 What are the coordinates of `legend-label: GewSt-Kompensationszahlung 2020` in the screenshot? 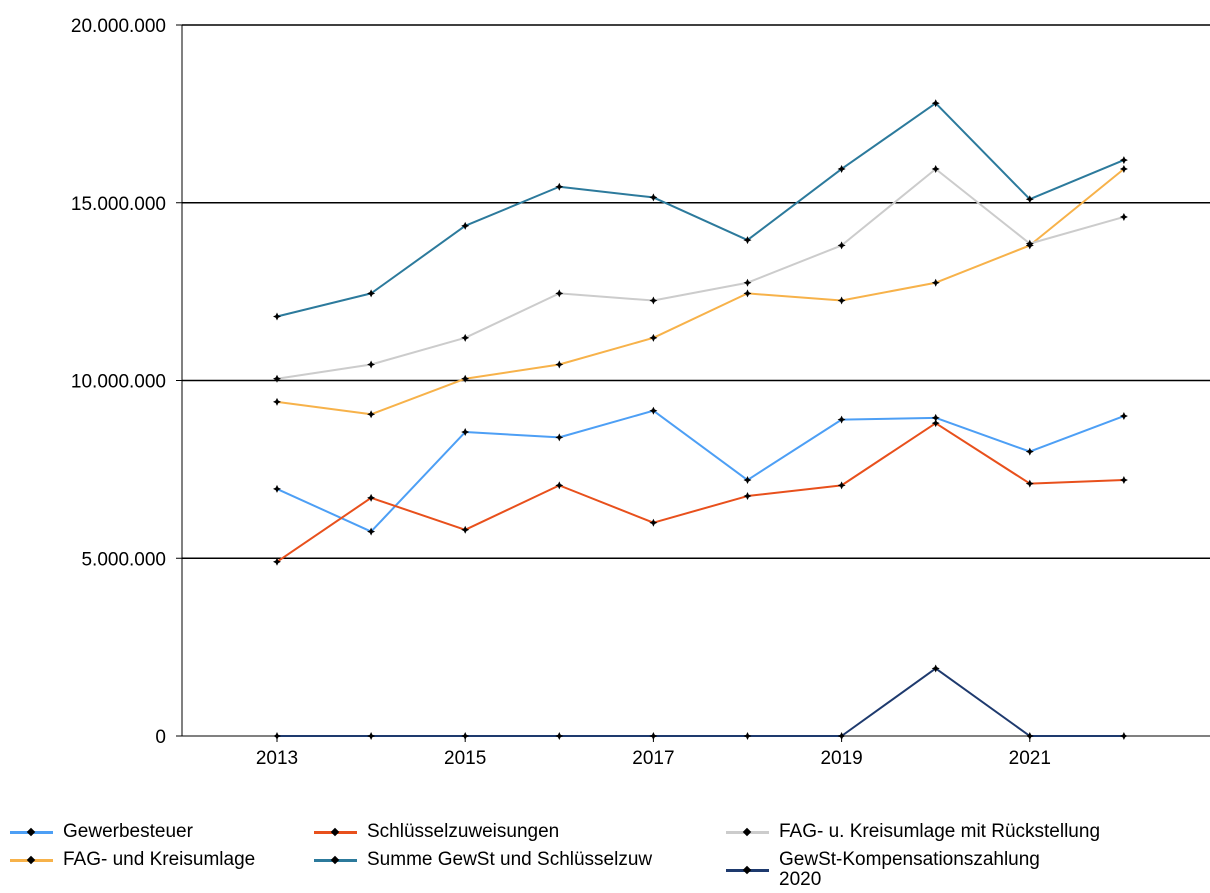 It's located at (909, 869).